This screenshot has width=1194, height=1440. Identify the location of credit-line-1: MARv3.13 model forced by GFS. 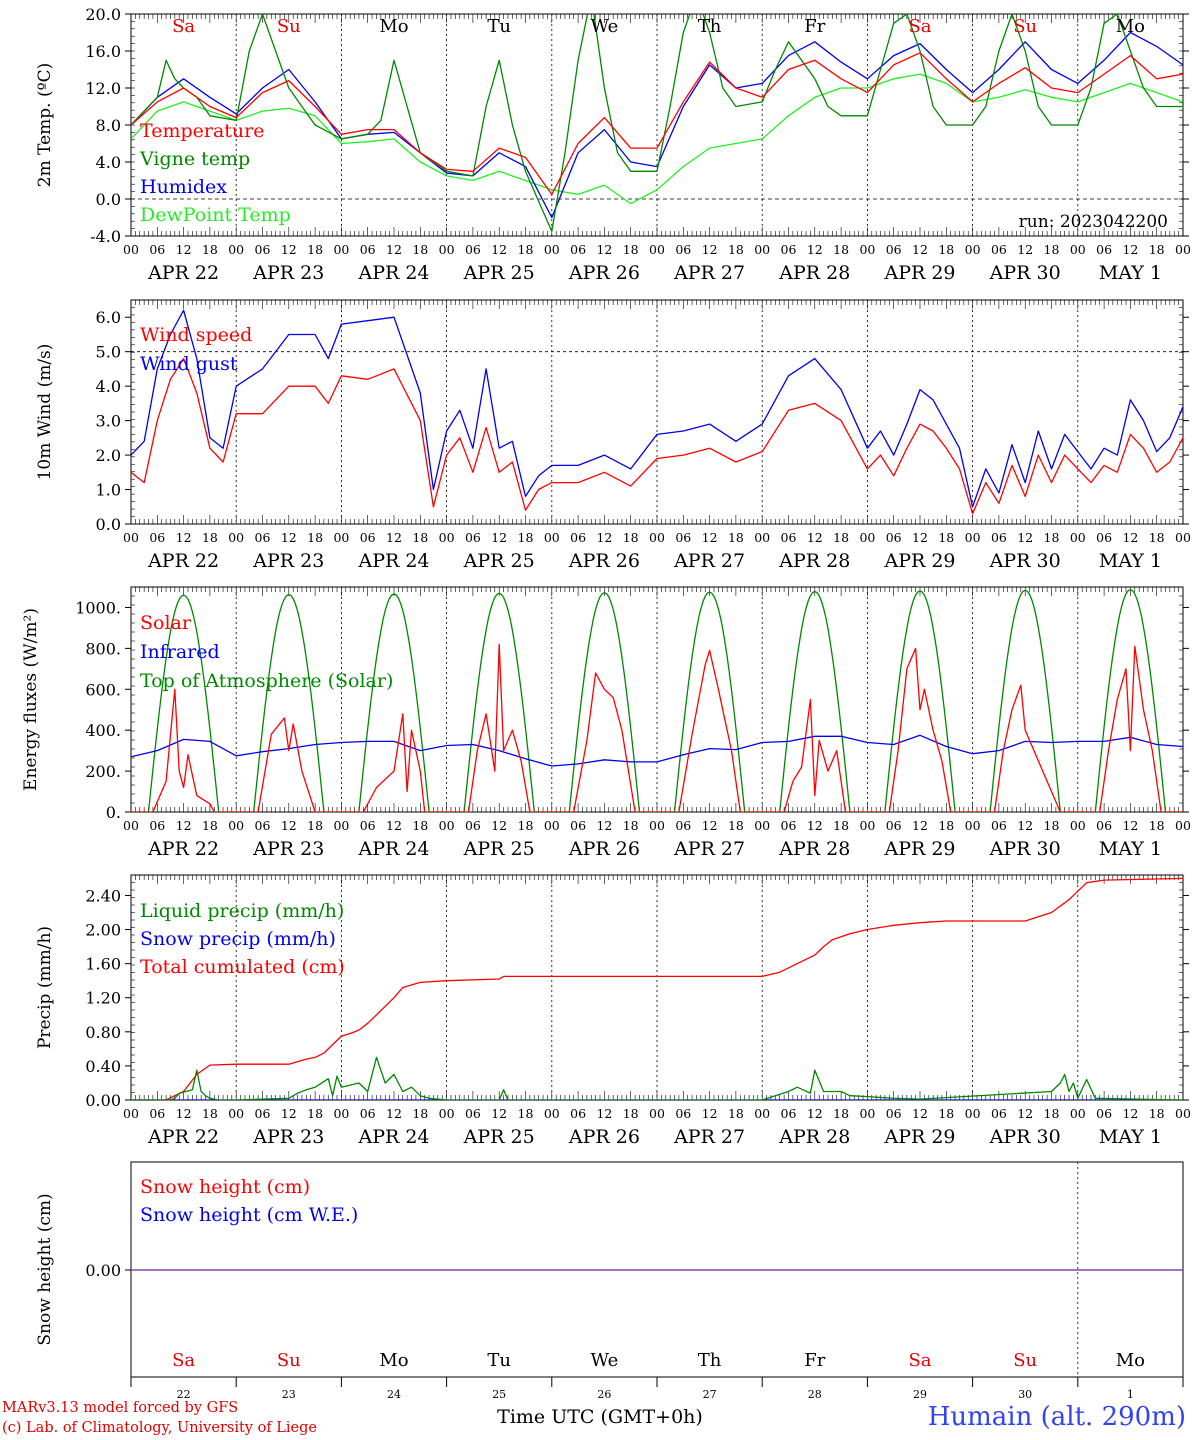
(120, 1408).